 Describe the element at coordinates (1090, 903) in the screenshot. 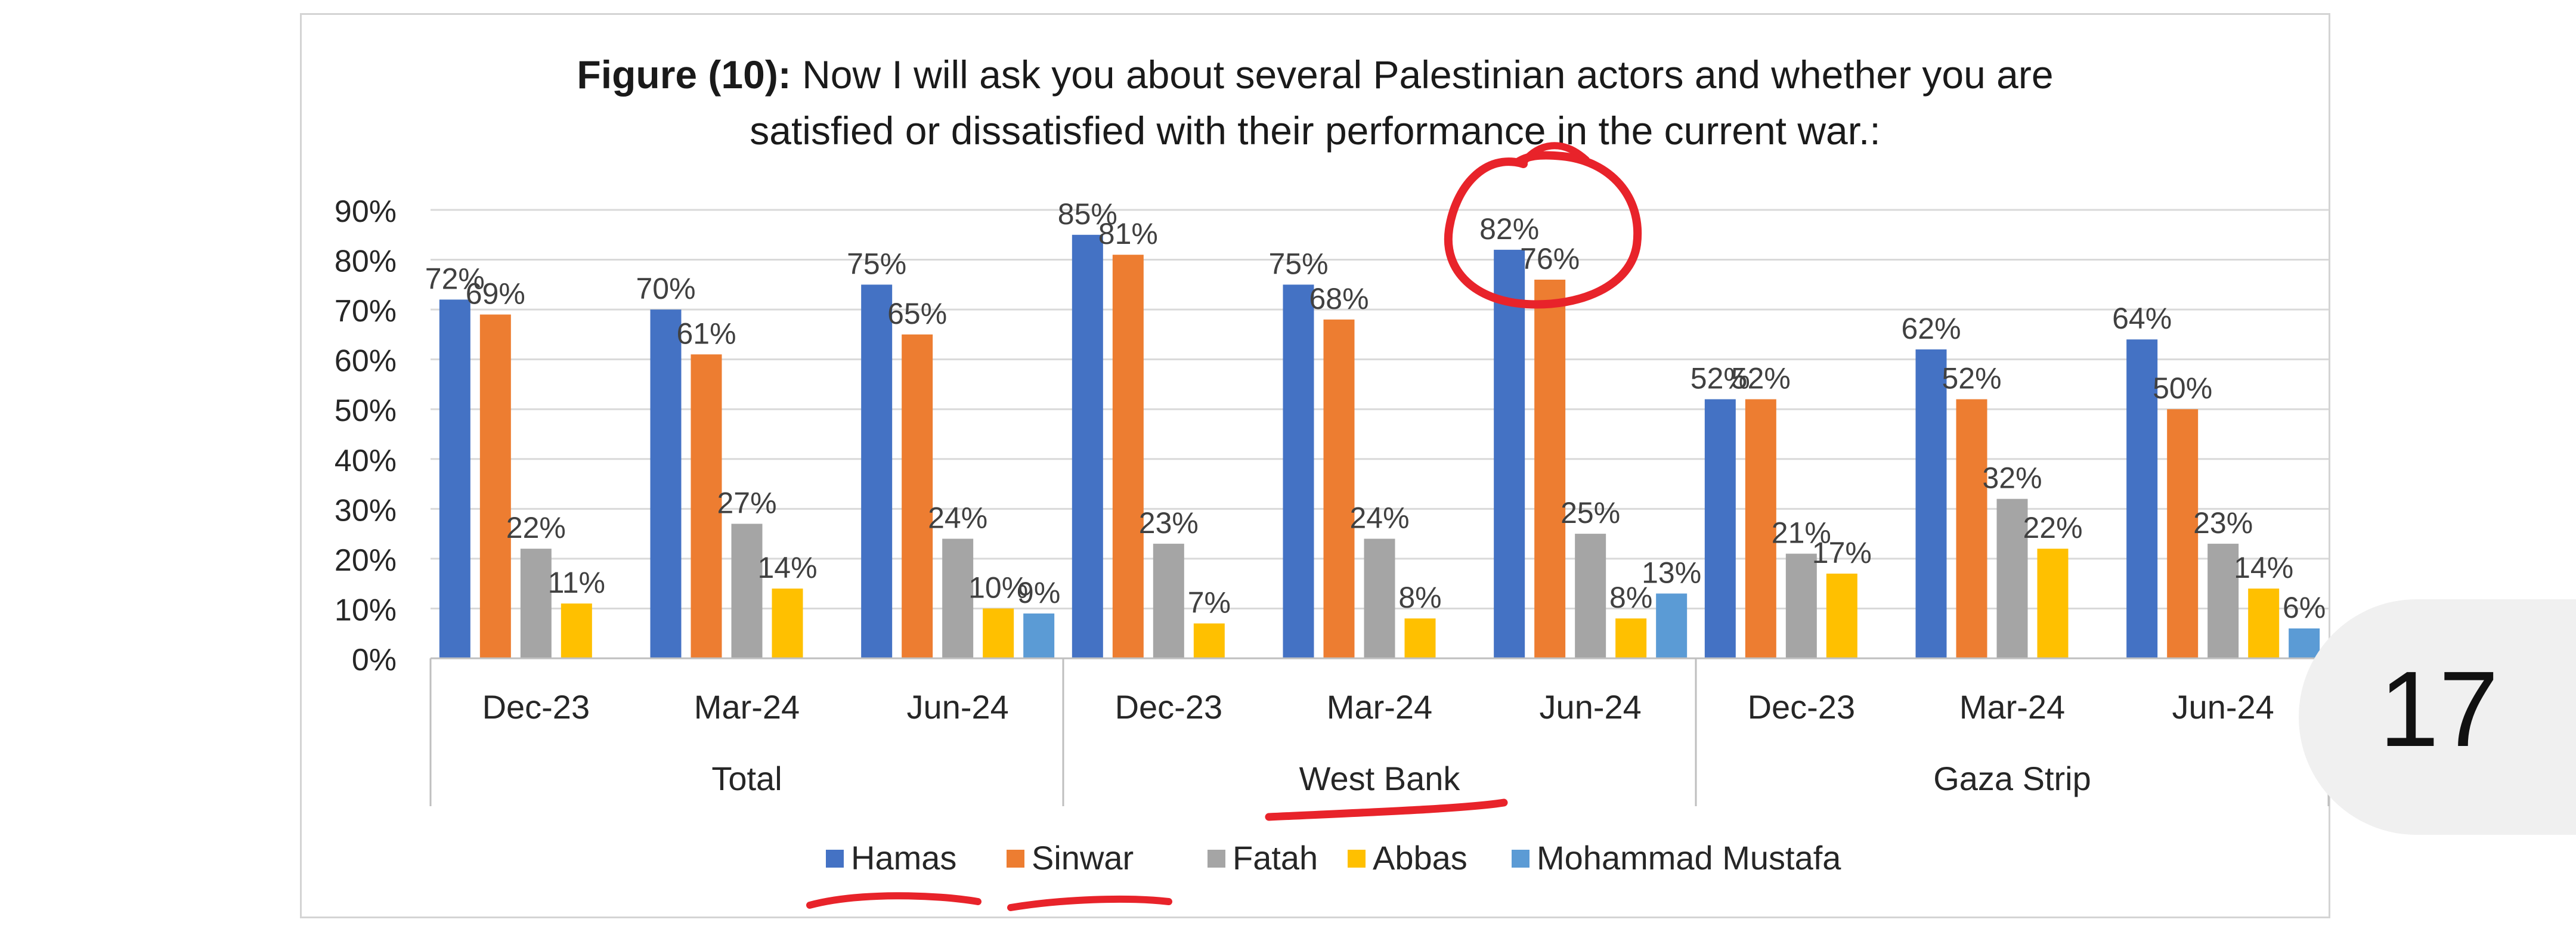

I see `red-underline-sinwar` at that location.